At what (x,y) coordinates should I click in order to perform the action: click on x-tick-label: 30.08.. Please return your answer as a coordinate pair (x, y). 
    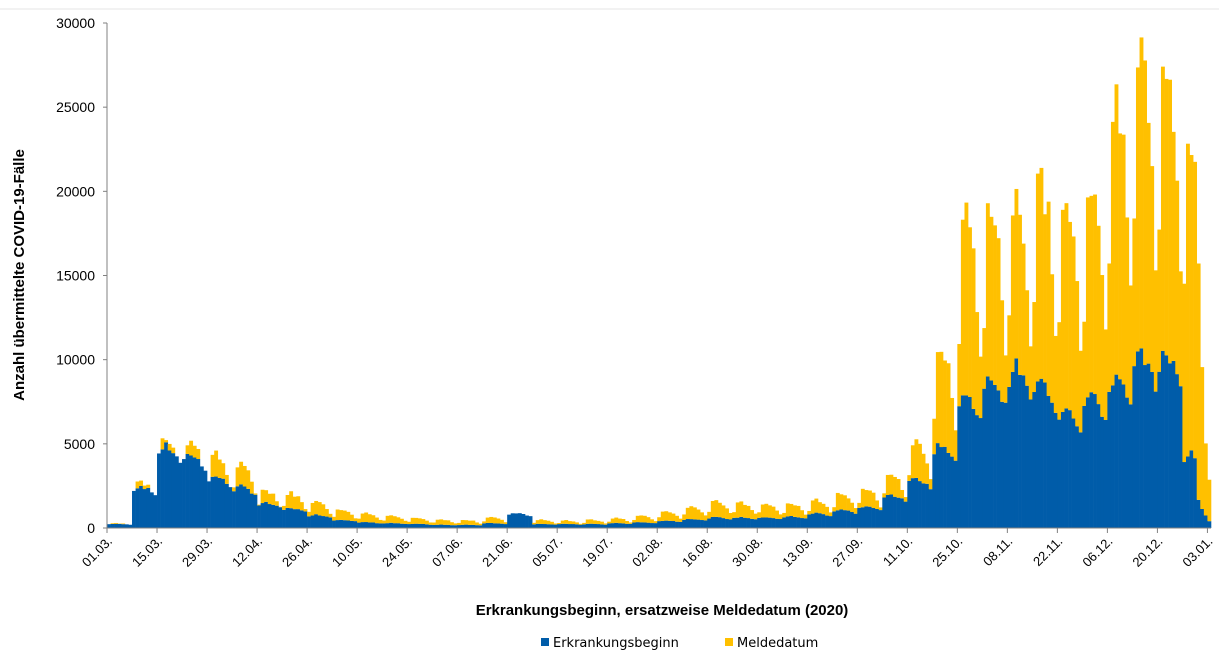
    Looking at the image, I should click on (747, 552).